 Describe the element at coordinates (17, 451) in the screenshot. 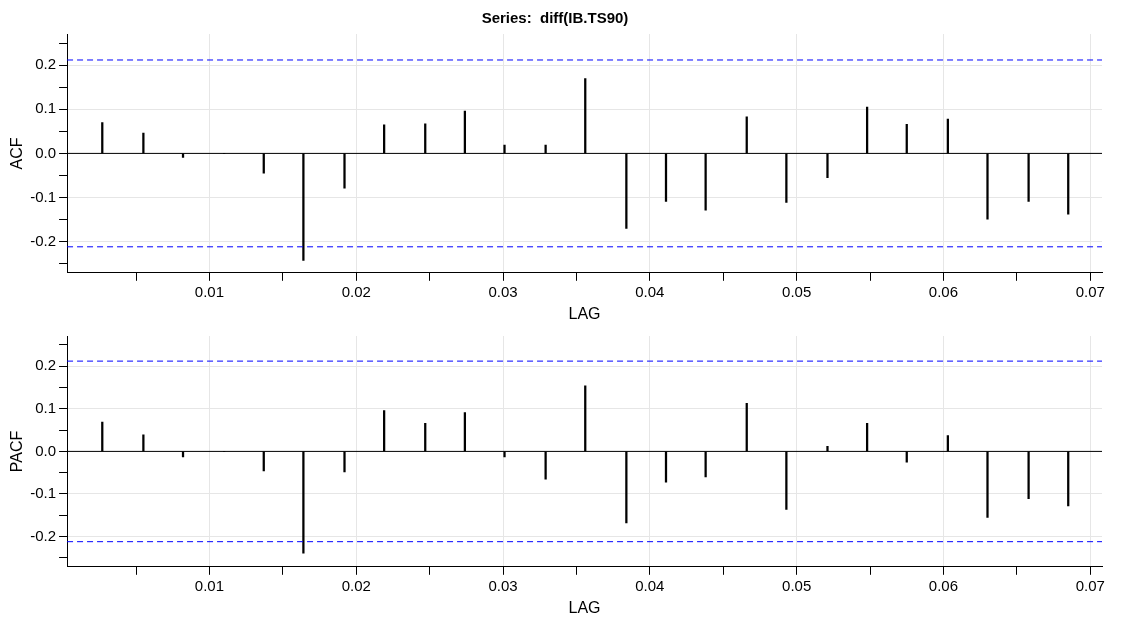

I see `y-axis-title: PACF` at that location.